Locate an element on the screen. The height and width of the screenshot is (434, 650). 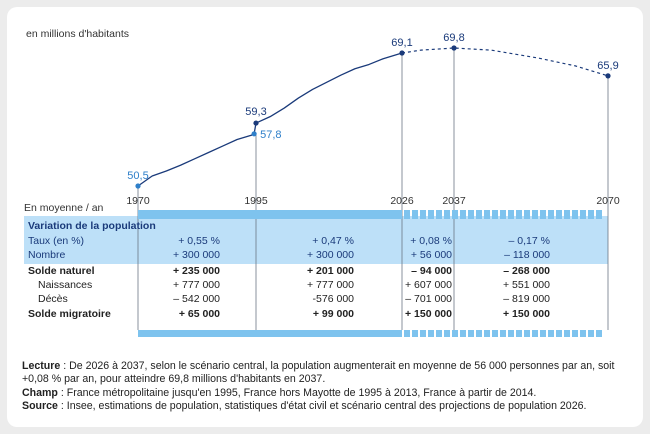
tick-label-1970: 1970 is located at coordinates (138, 201).